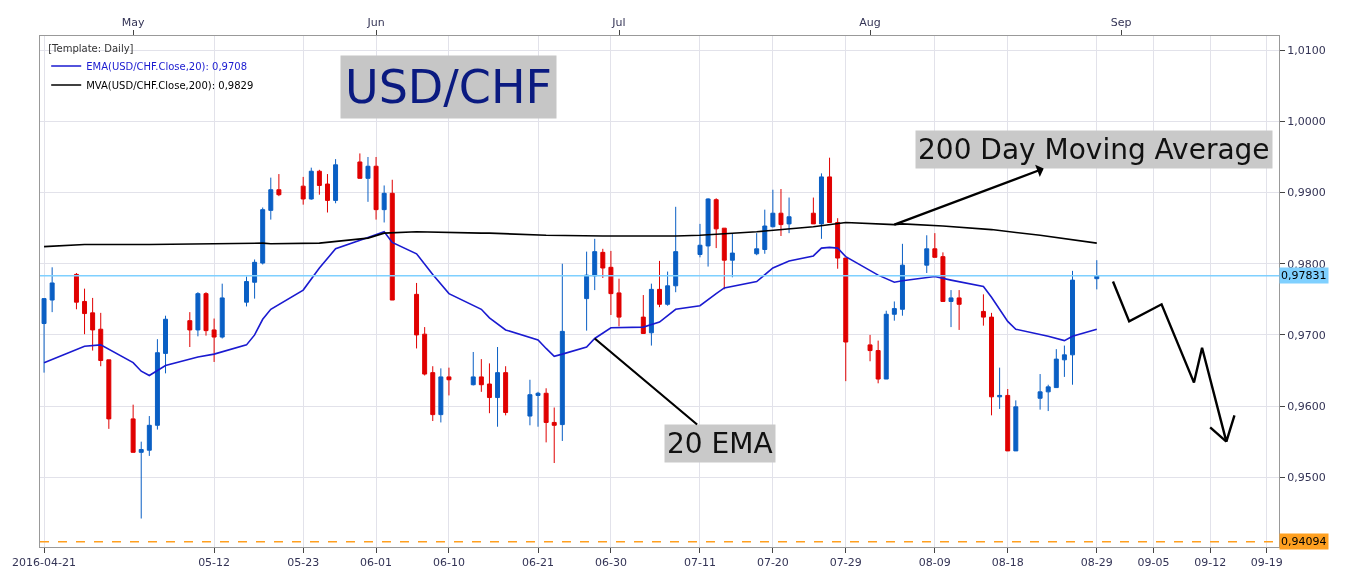 The width and height of the screenshot is (1351, 583). I want to click on x2-tick-label: May, so click(133, 22).